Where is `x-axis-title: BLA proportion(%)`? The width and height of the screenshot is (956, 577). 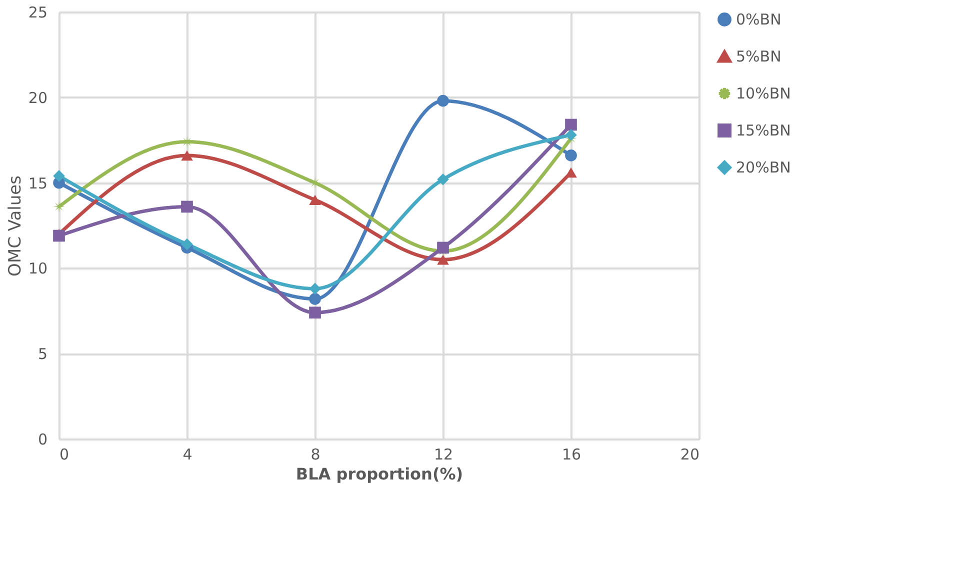 x-axis-title: BLA proportion(%) is located at coordinates (380, 474).